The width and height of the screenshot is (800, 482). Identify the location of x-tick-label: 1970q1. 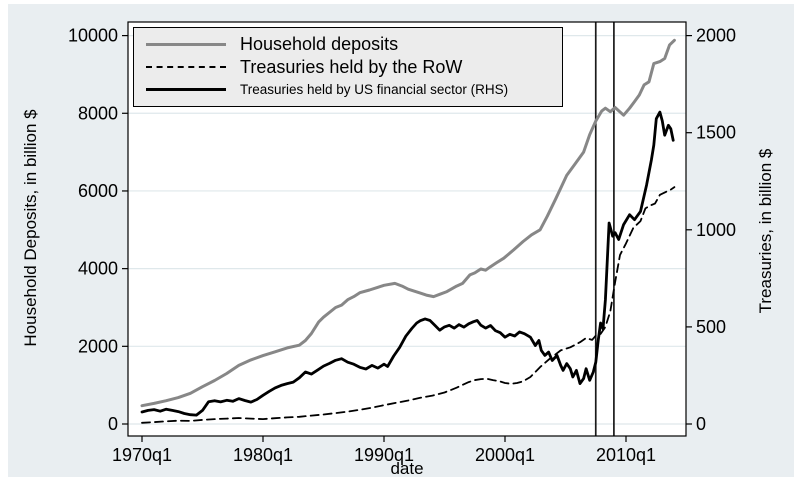
(142, 455).